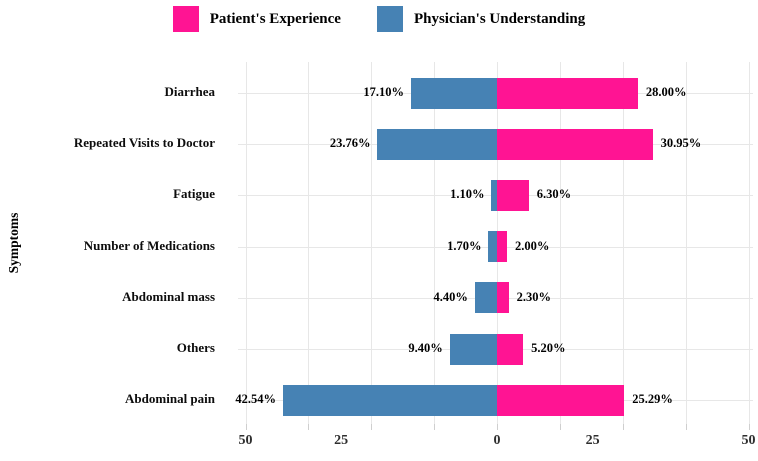 The height and width of the screenshot is (461, 758). I want to click on value-label-right: 2.00%, so click(532, 245).